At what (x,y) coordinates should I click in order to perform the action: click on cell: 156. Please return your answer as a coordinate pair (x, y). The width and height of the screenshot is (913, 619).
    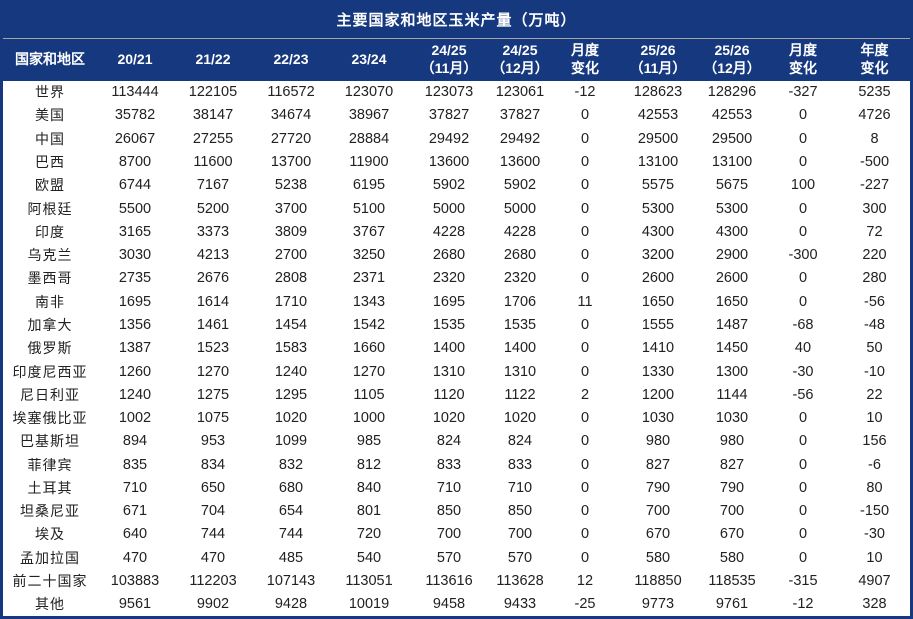
    Looking at the image, I should click on (874, 441).